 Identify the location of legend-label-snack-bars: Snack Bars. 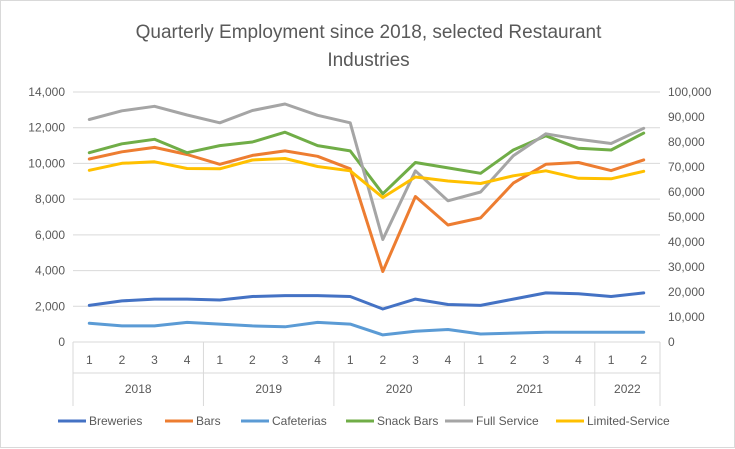
(407, 421).